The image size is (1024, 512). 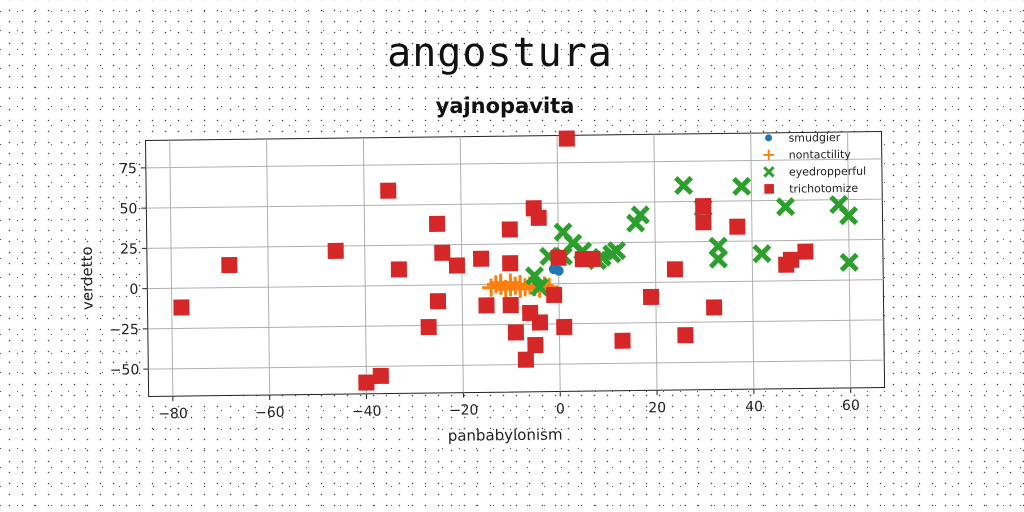 What do you see at coordinates (851, 406) in the screenshot?
I see `x-tick-label: 60` at bounding box center [851, 406].